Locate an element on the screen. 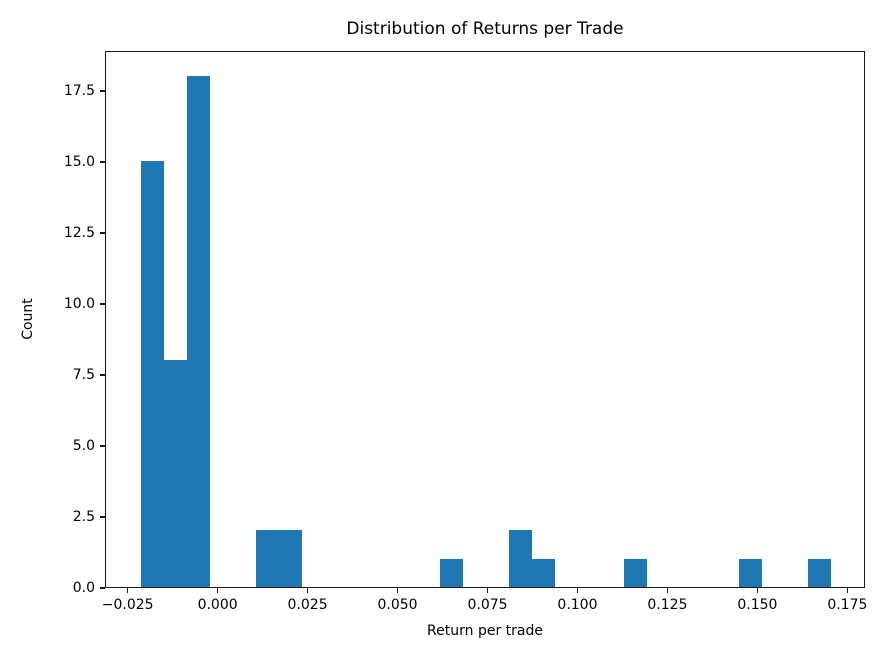  x-tick-label: 0.000 is located at coordinates (217, 605).